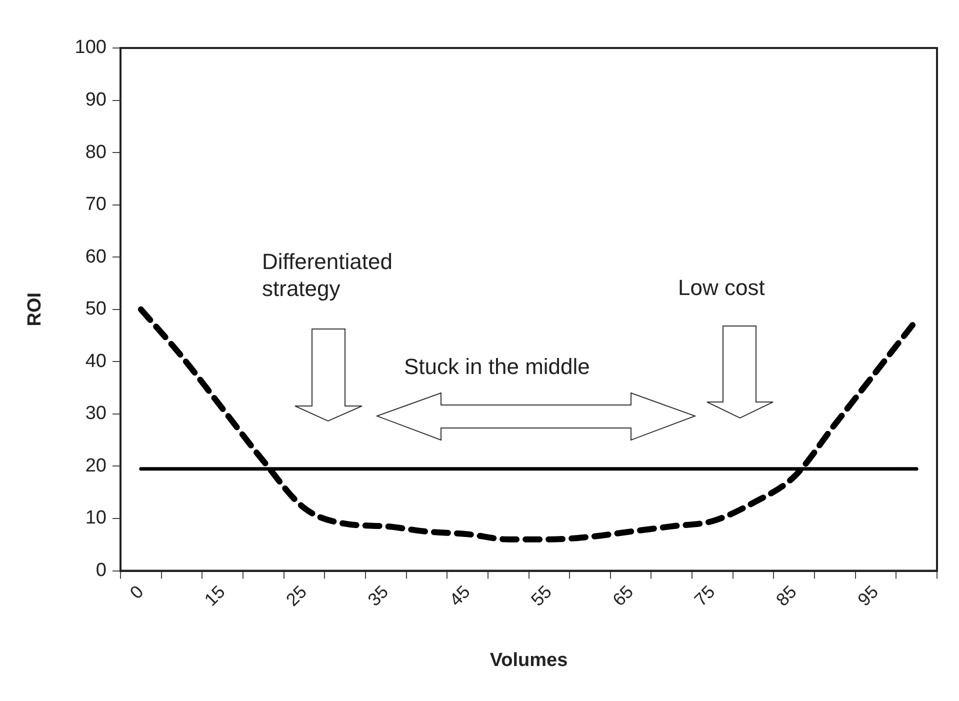 The height and width of the screenshot is (701, 959). Describe the element at coordinates (101, 571) in the screenshot. I see `y-tick-label: 0` at that location.